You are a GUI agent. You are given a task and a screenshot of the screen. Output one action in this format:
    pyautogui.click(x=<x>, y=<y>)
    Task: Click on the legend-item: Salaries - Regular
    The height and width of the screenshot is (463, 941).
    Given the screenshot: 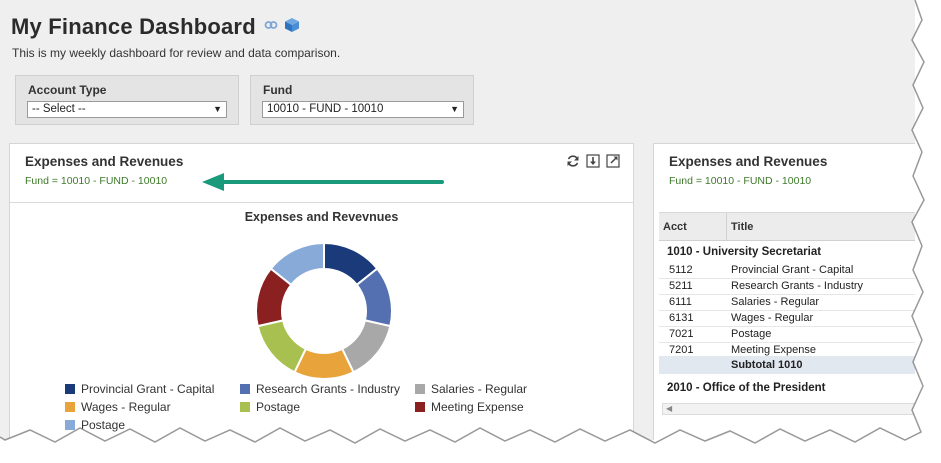 What is the action you would take?
    pyautogui.click(x=471, y=389)
    